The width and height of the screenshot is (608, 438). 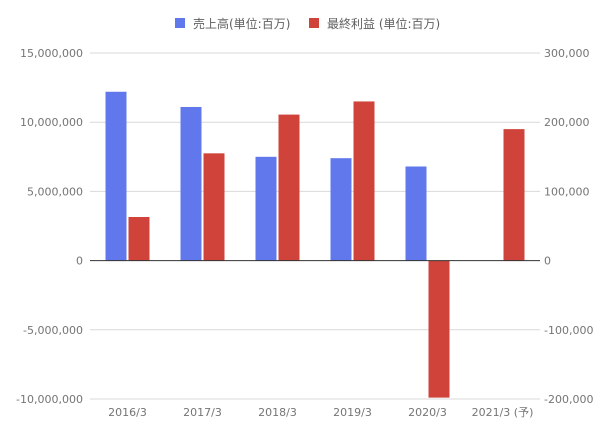 I want to click on legend-label-sales: 売上高(単位:百万), so click(x=241, y=23).